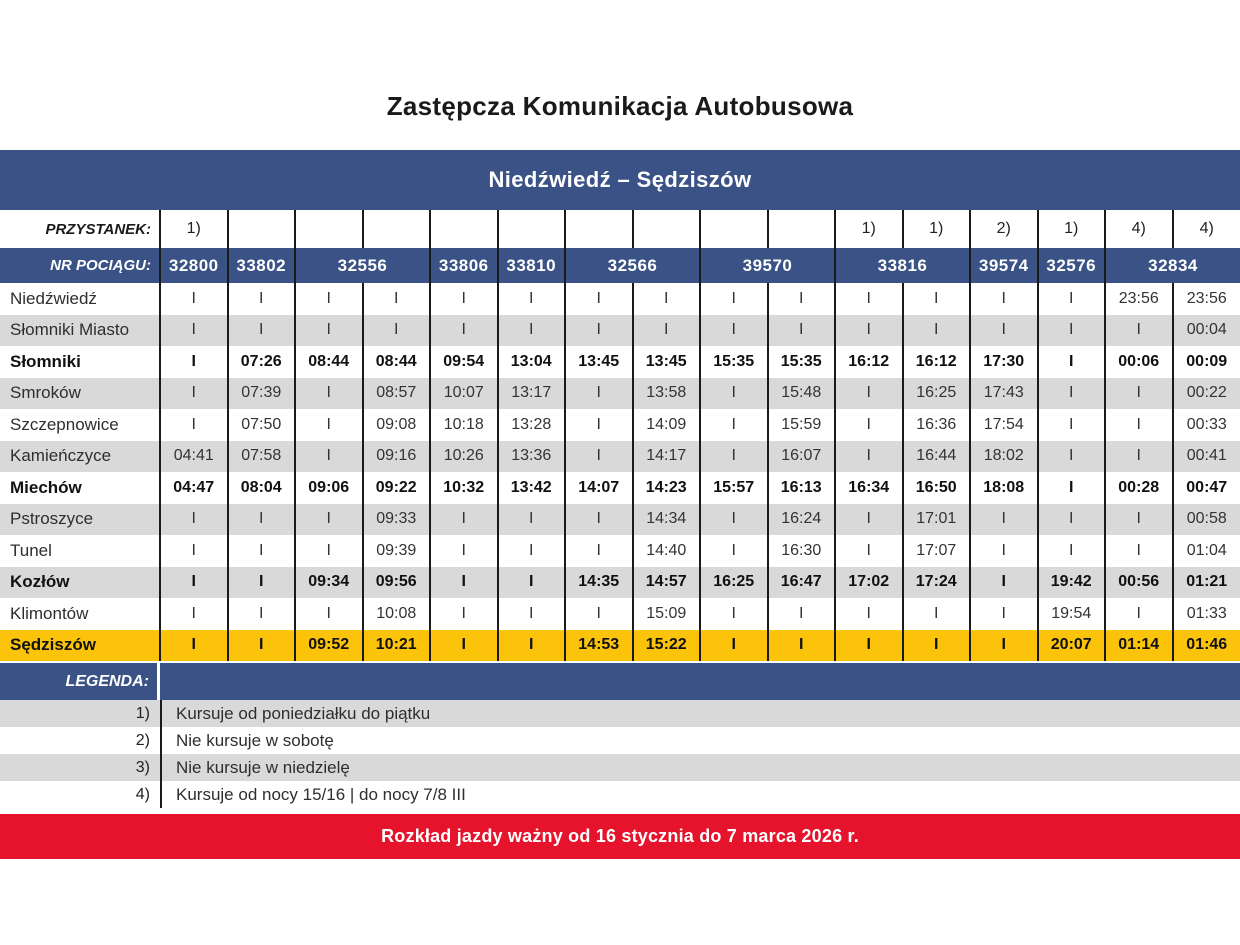  I want to click on time-cell: 13:36, so click(530, 456).